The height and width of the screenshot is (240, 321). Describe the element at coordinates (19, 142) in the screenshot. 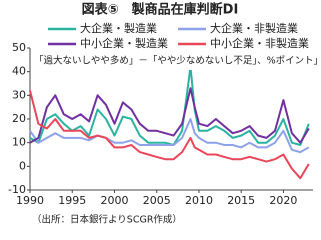

I see `y-tick-label: 10` at that location.